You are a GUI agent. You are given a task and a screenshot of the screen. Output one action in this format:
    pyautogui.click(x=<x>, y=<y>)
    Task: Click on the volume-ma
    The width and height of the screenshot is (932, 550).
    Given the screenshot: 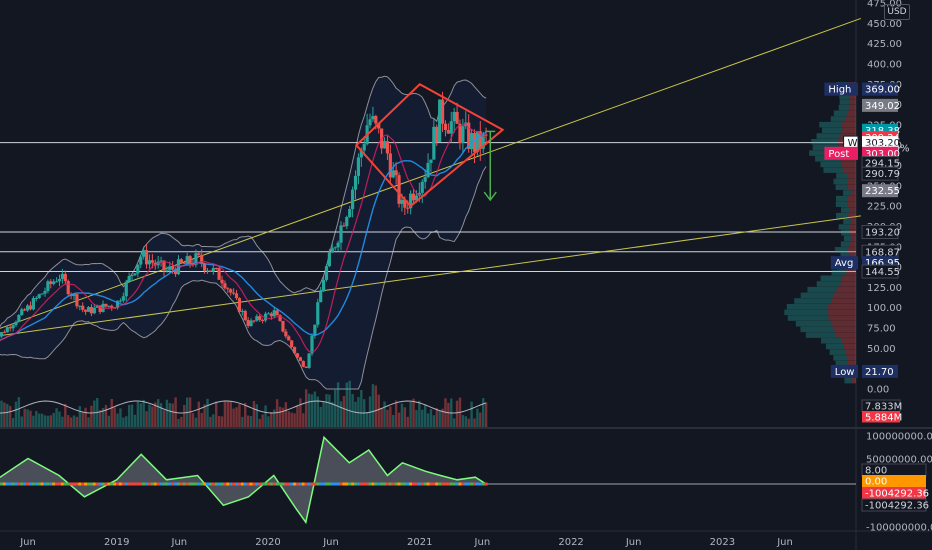 What is the action you would take?
    pyautogui.click(x=243, y=407)
    